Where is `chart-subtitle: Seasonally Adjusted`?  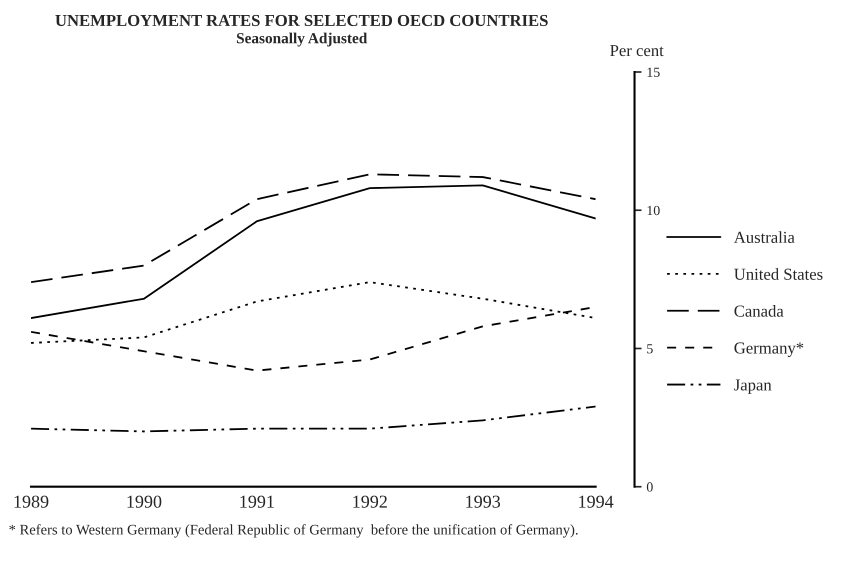 chart-subtitle: Seasonally Adjusted is located at coordinates (302, 39).